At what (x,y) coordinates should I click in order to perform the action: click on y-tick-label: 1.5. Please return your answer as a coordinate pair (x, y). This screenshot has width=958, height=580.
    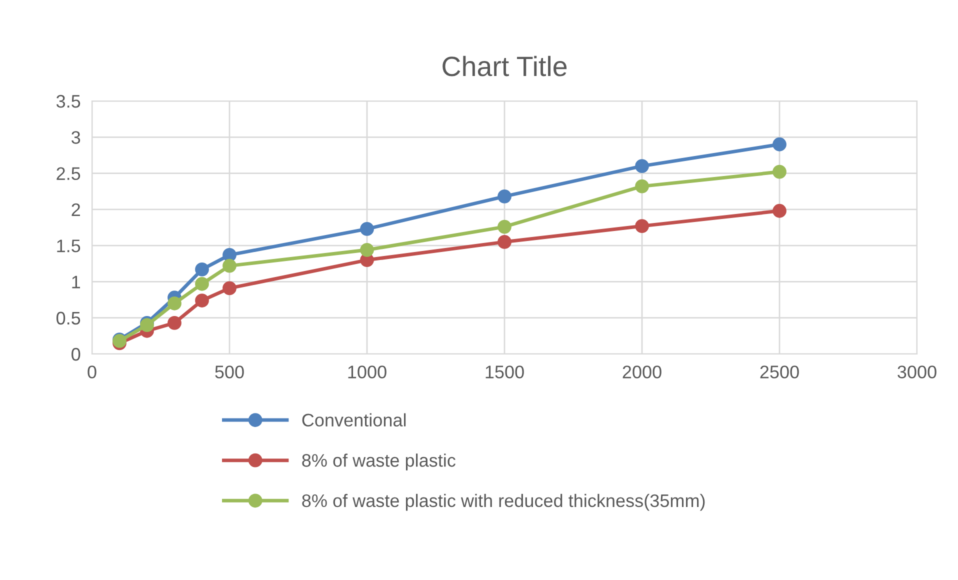
    Looking at the image, I should click on (68, 246).